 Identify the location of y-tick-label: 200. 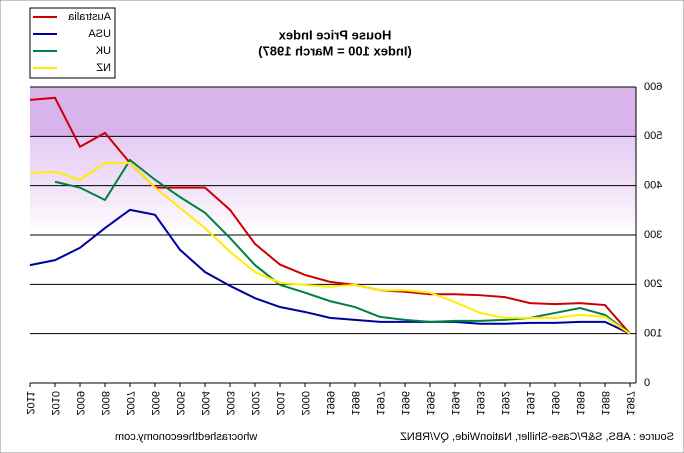
(653, 284).